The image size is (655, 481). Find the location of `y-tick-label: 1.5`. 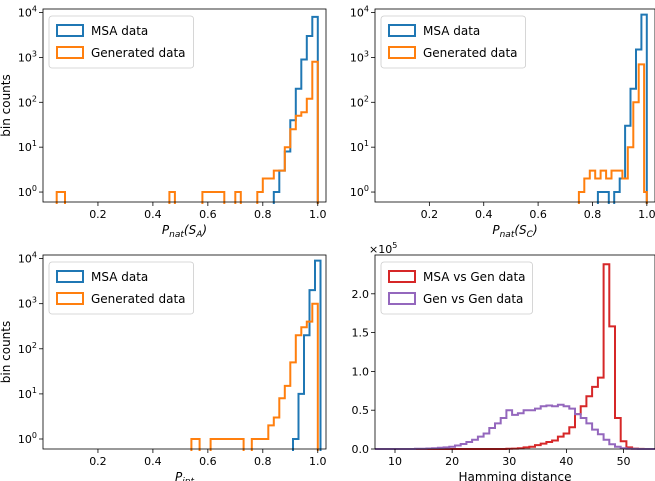

y-tick-label: 1.5 is located at coordinates (361, 333).